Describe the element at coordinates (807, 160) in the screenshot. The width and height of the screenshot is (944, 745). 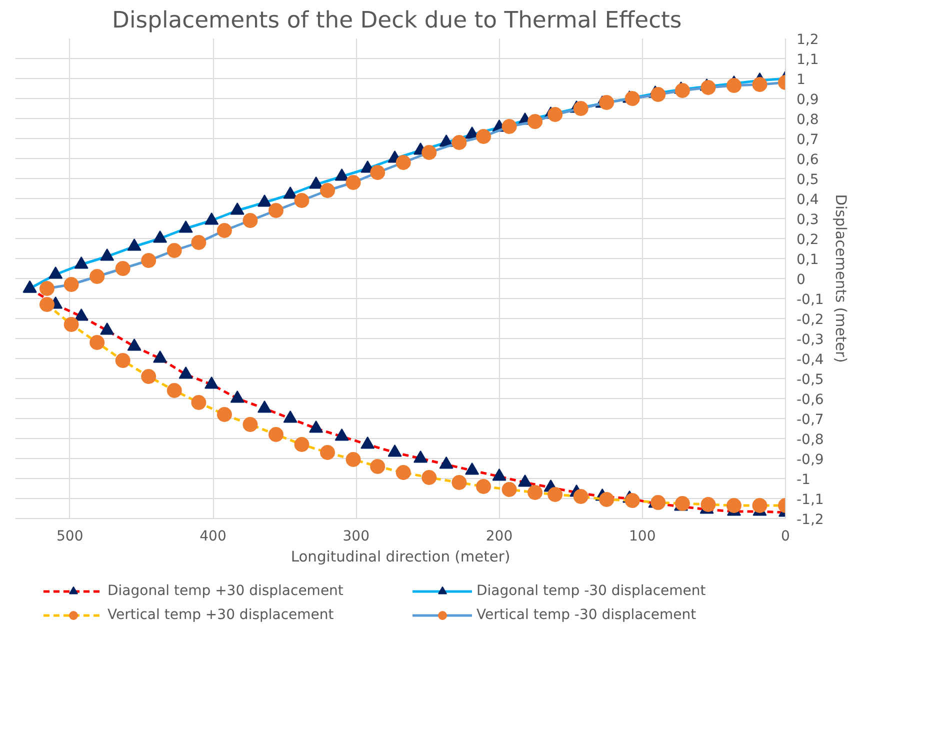
I see `y-tick-label: 0,6` at that location.